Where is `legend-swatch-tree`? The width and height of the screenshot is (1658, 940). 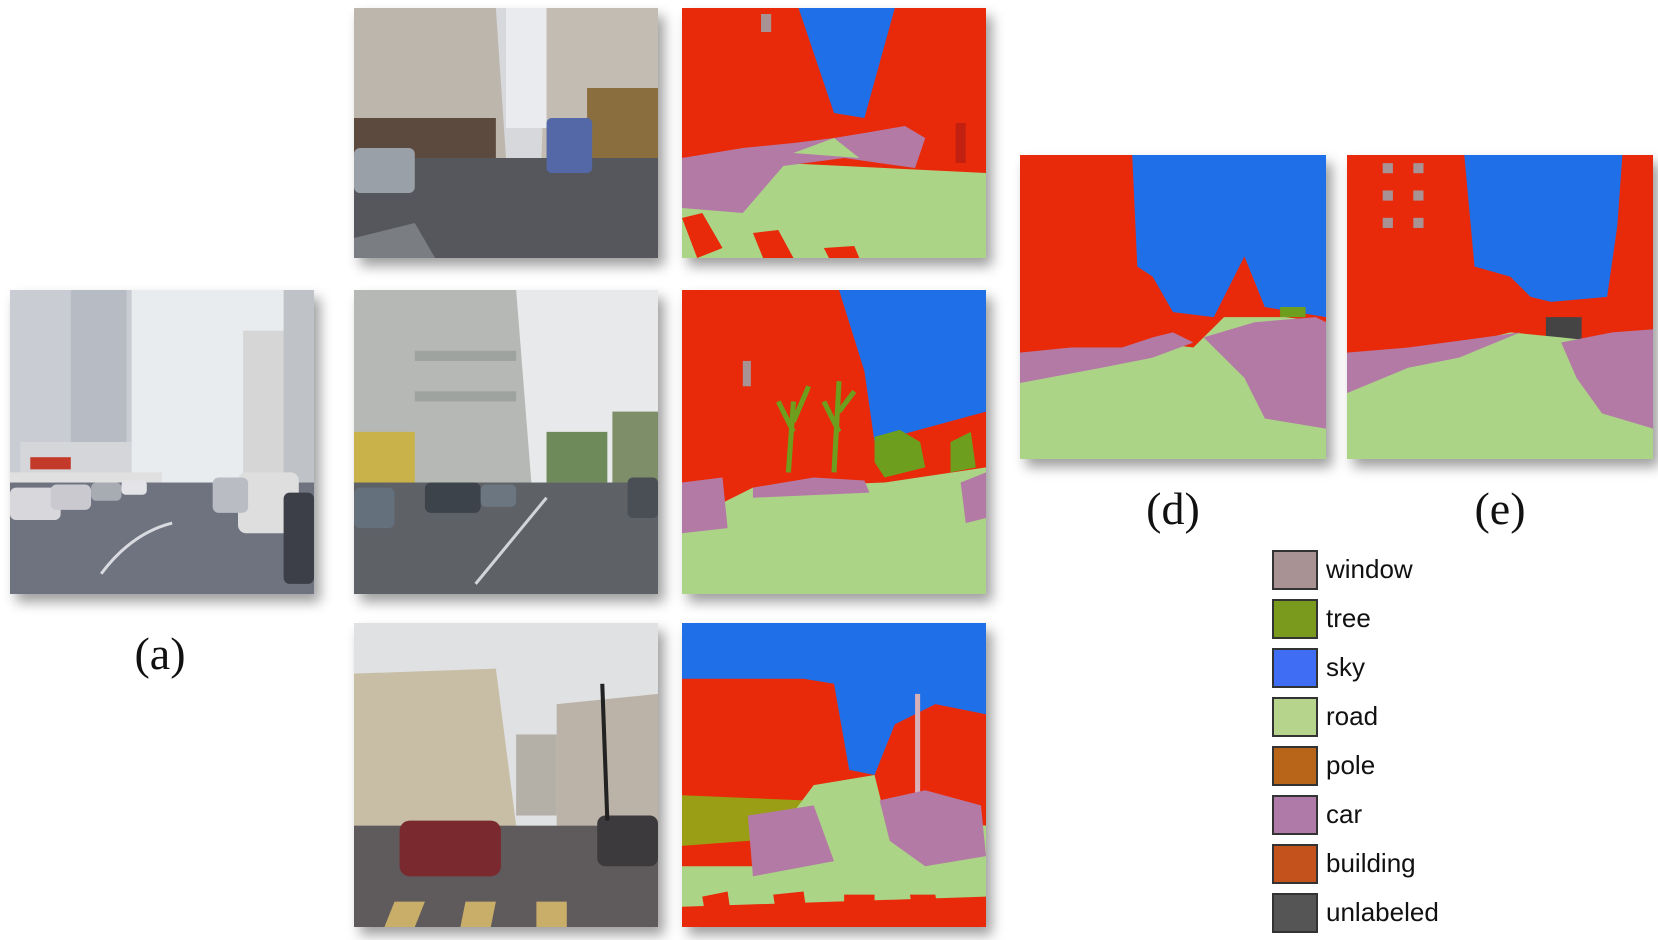
legend-swatch-tree is located at coordinates (1295, 619).